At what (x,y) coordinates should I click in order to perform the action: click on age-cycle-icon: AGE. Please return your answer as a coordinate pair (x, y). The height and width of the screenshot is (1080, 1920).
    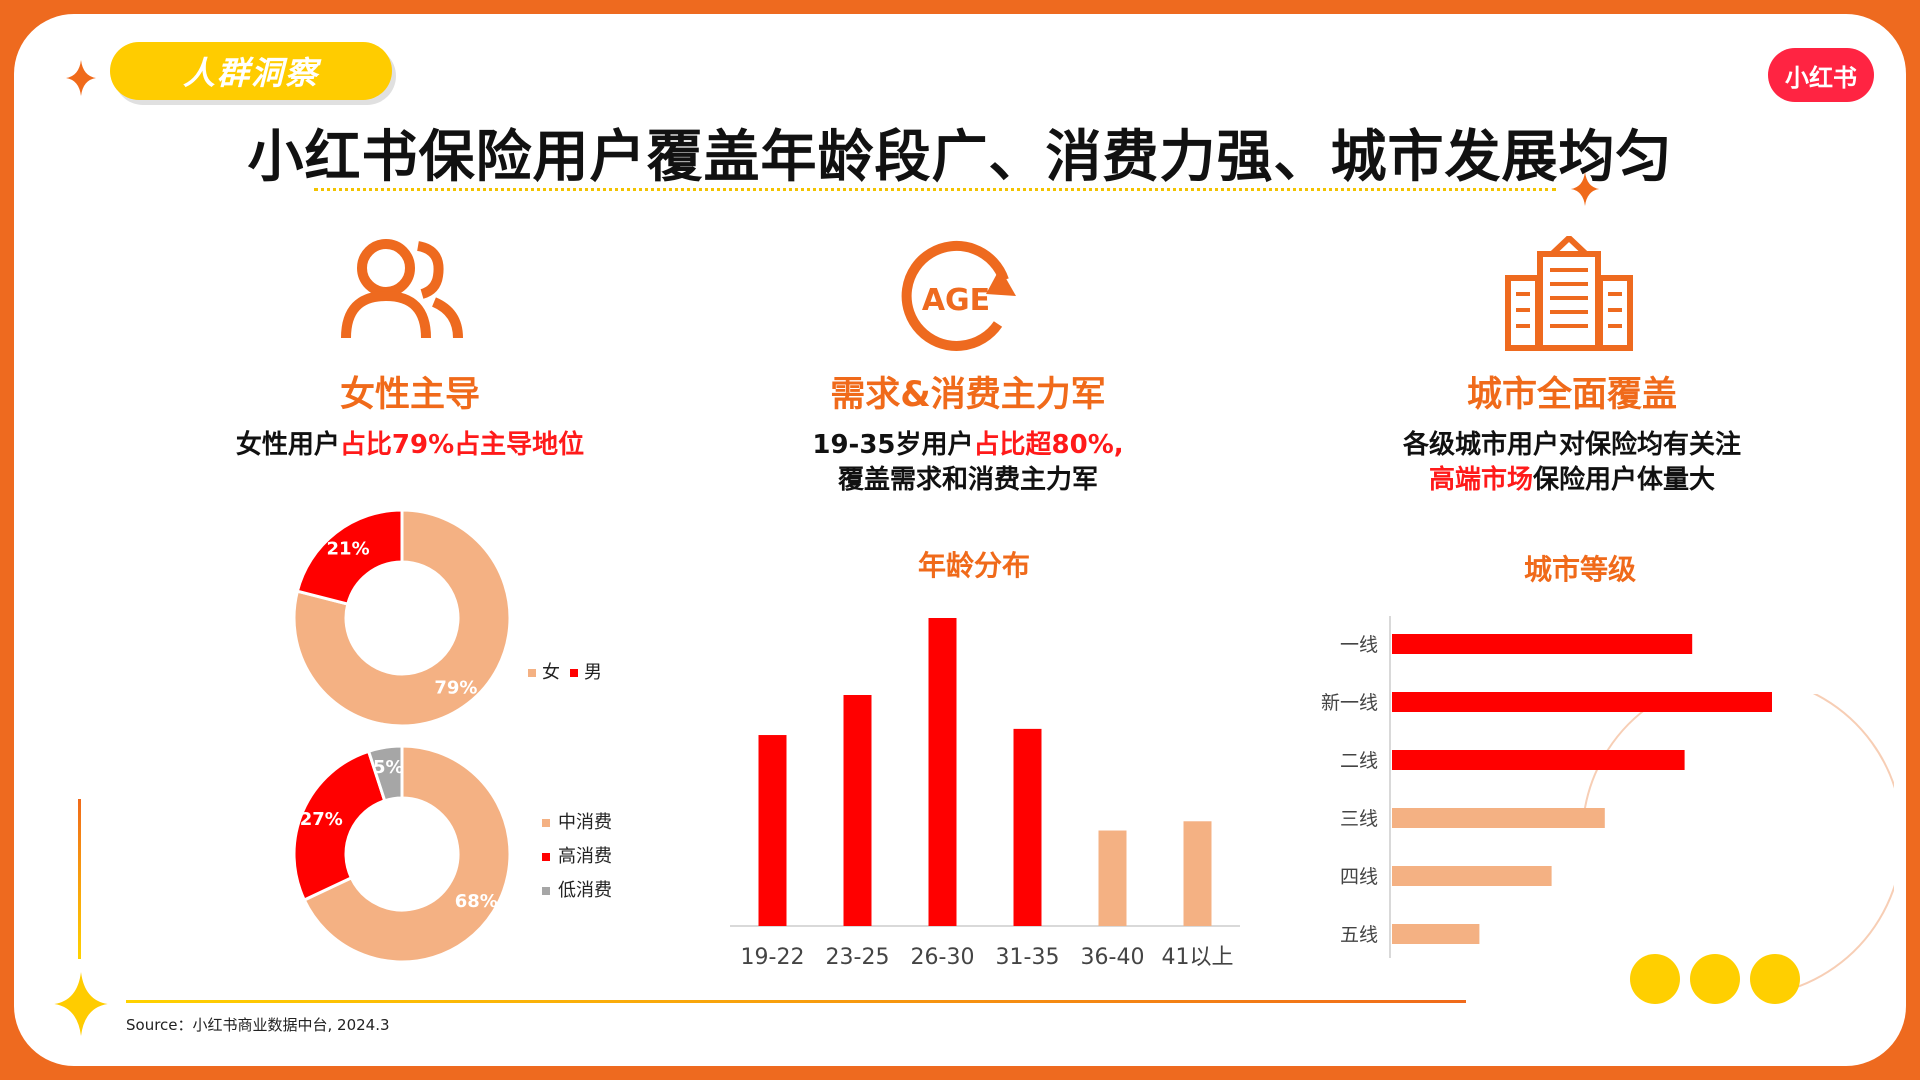
    Looking at the image, I should click on (958, 295).